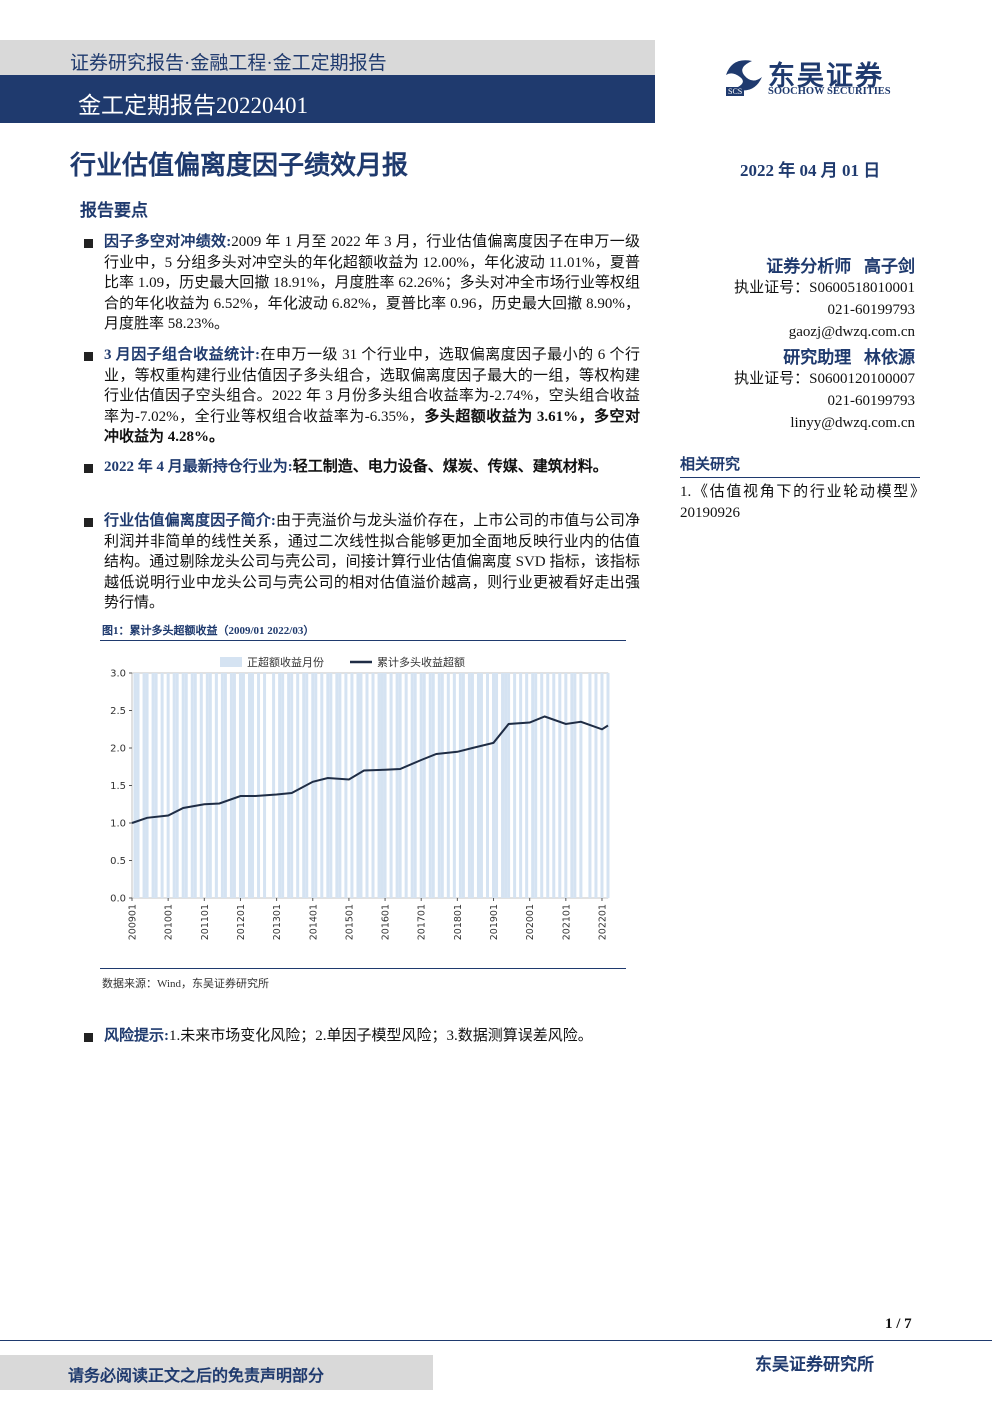 The image size is (992, 1403). Describe the element at coordinates (169, 922) in the screenshot. I see `x-tick-label: 201001` at that location.